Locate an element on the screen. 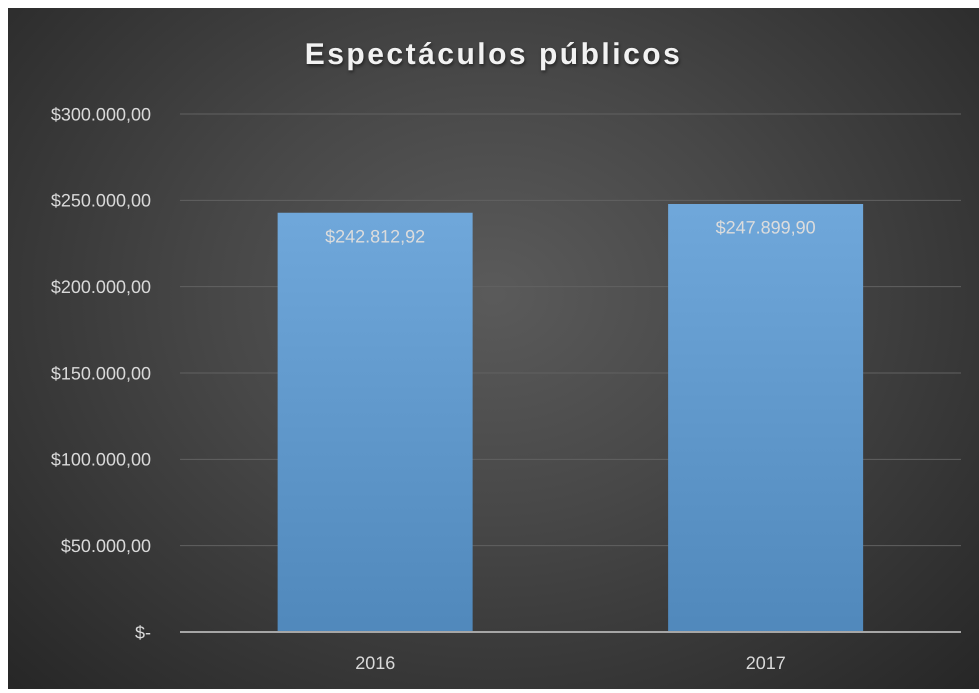 This screenshot has width=979, height=693. data-label: $247.899,90 is located at coordinates (766, 228).